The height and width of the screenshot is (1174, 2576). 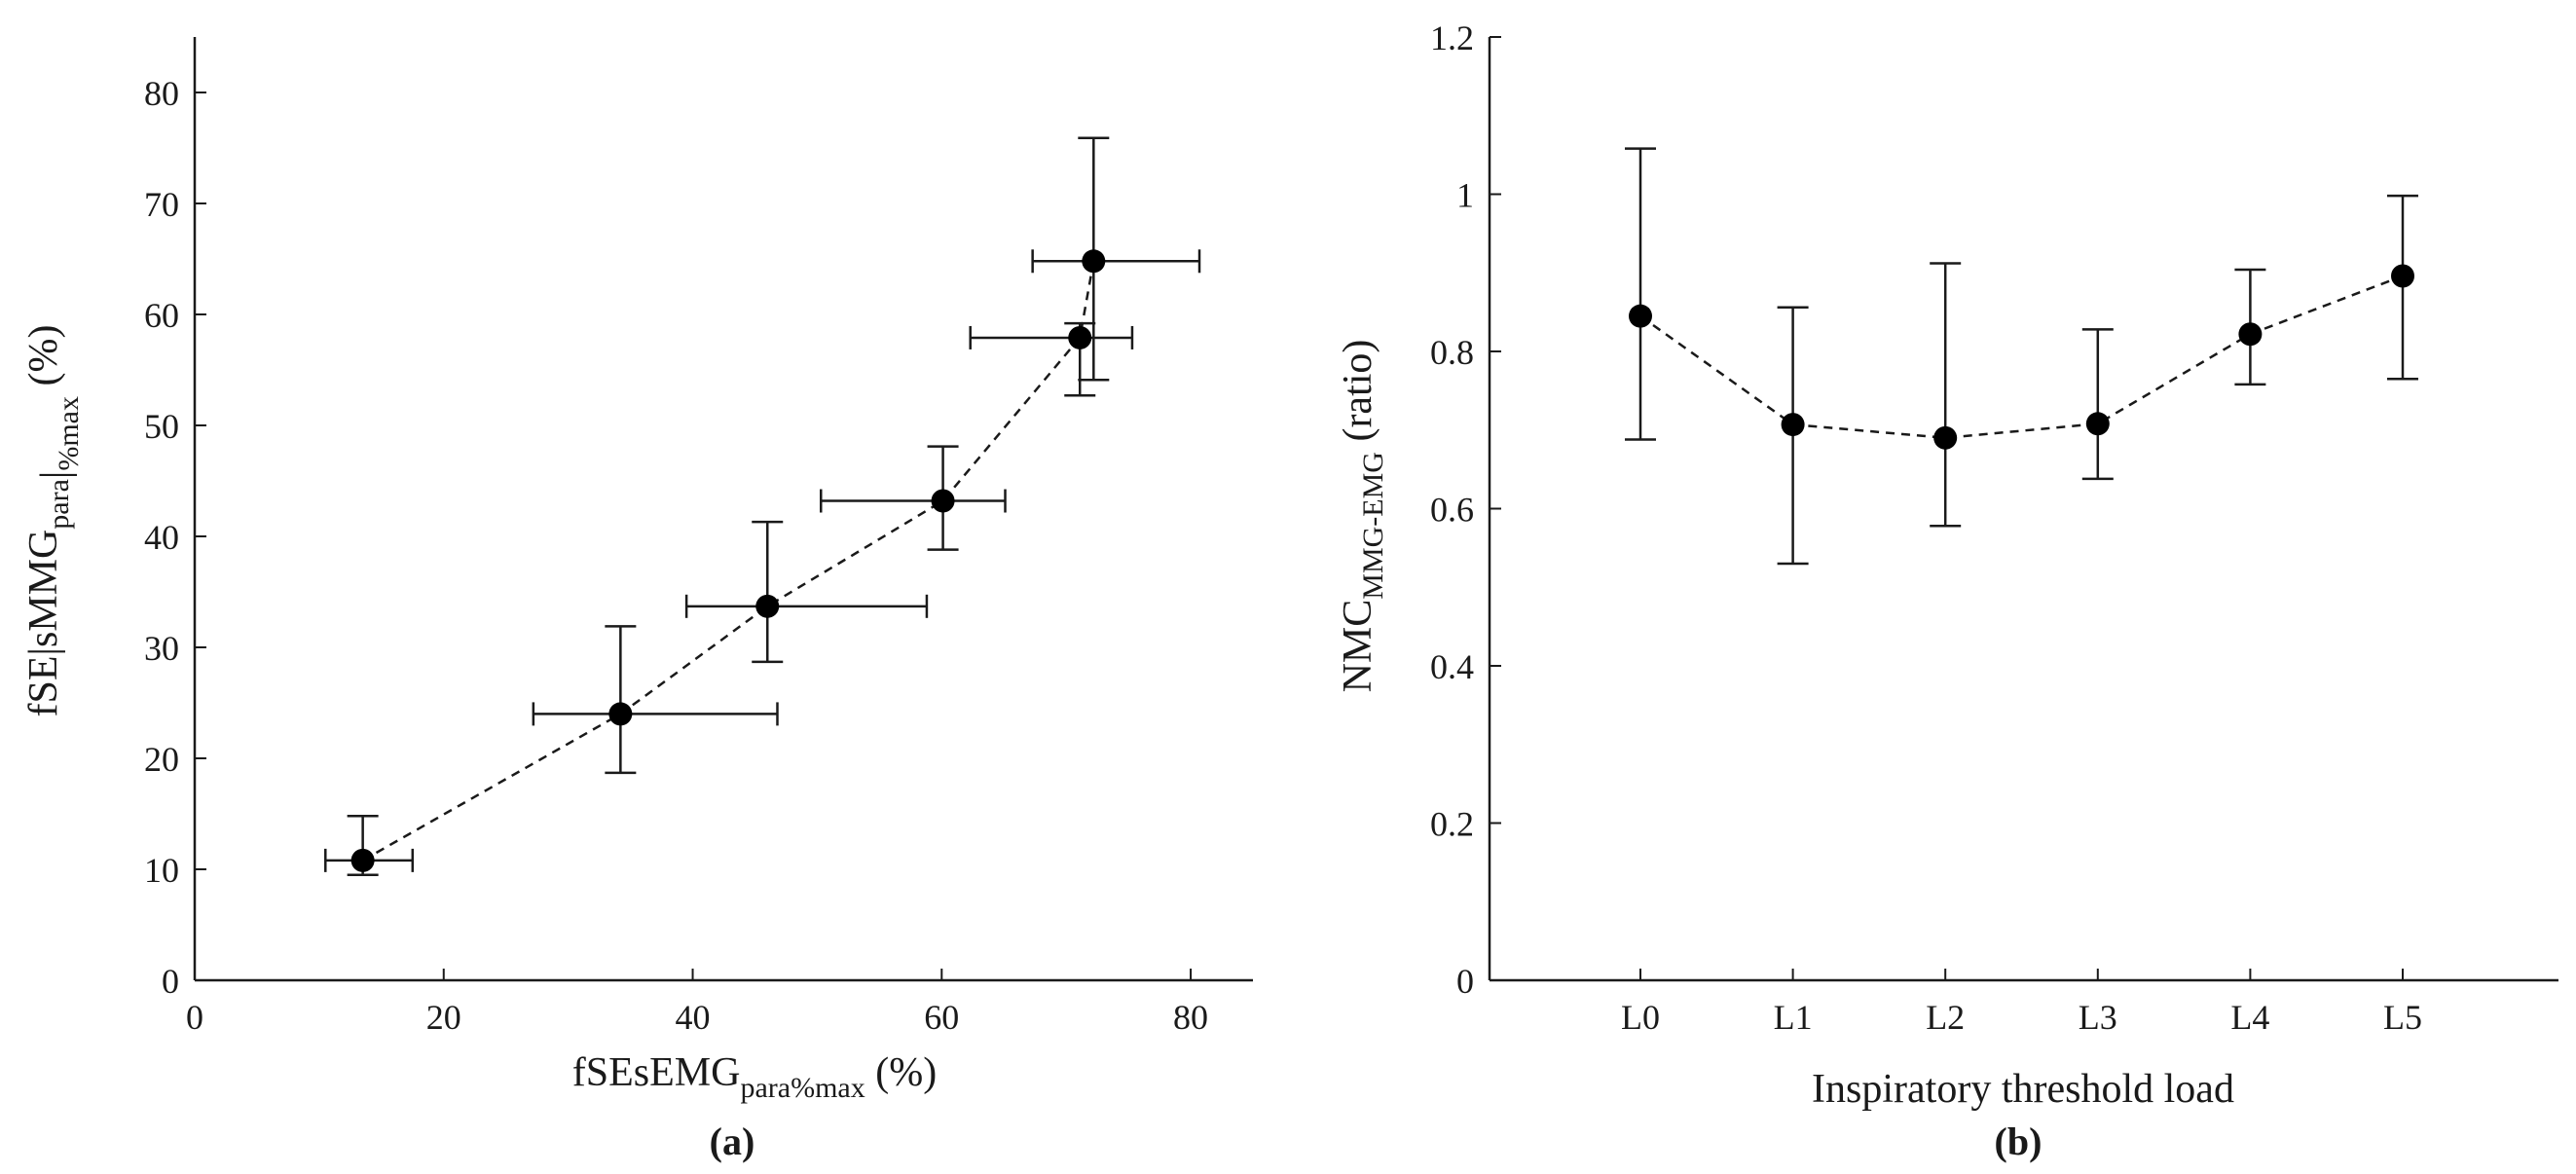 I want to click on panel-a-y-tick-label: 30, so click(x=161, y=648).